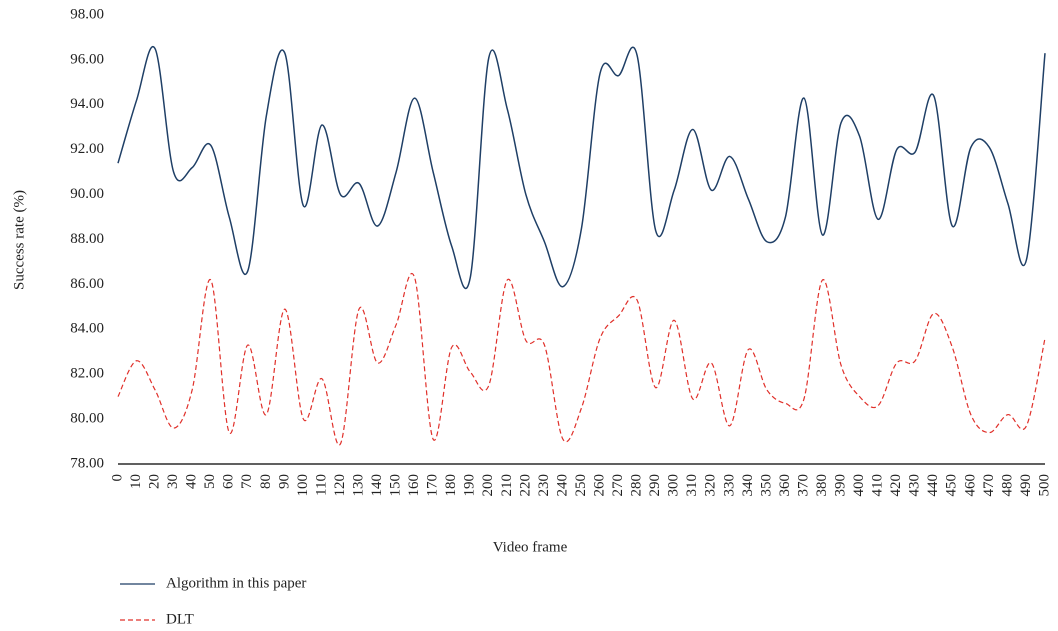 The width and height of the screenshot is (1058, 631). I want to click on x-tick-label: 370, so click(803, 485).